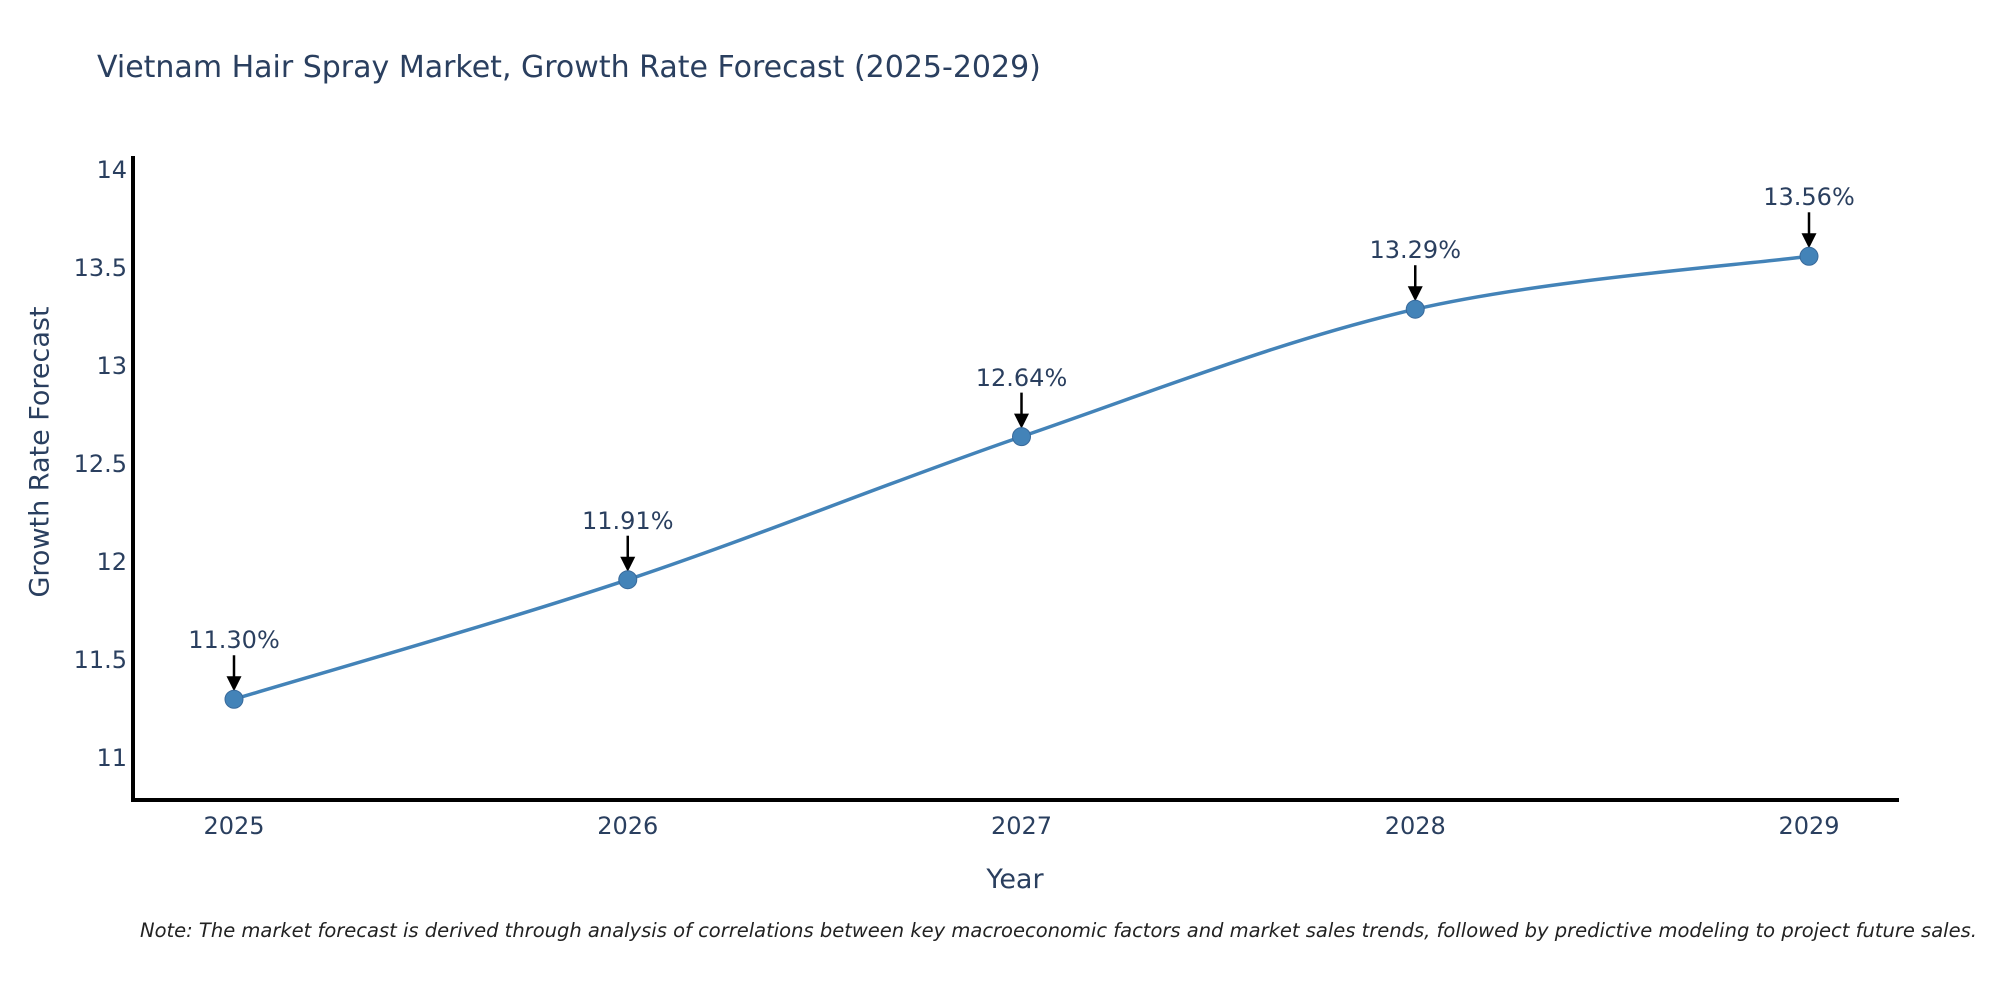  I want to click on y-tick-label: 12.5, so click(100, 464).